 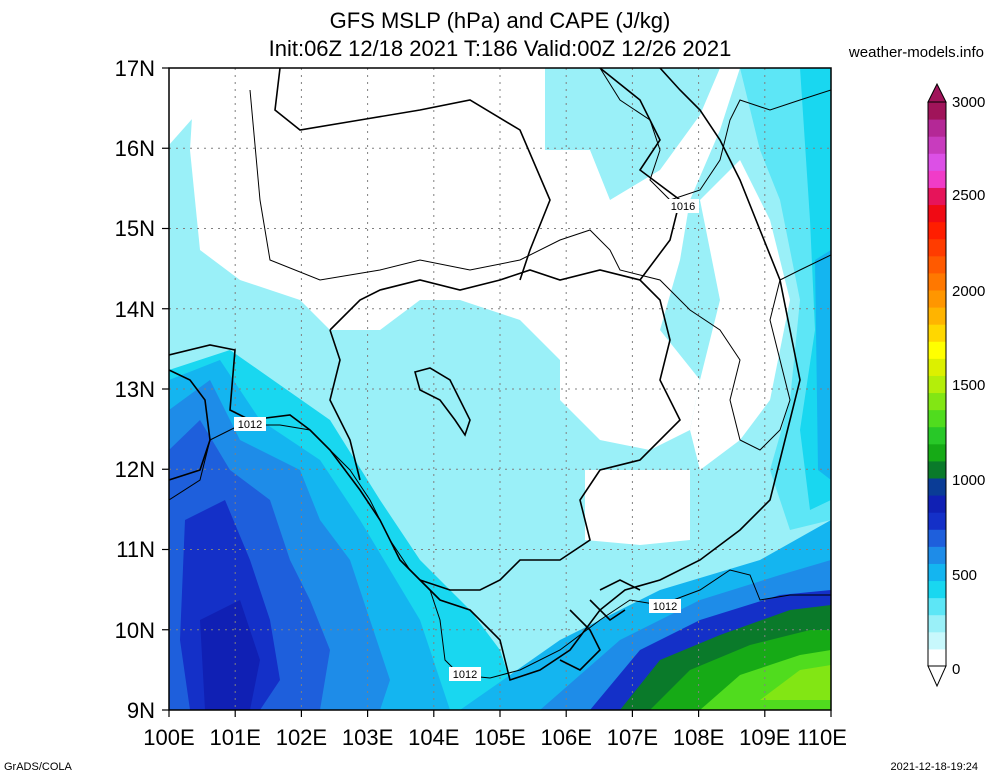 What do you see at coordinates (499, 737) in the screenshot?
I see `lon-label: 105E` at bounding box center [499, 737].